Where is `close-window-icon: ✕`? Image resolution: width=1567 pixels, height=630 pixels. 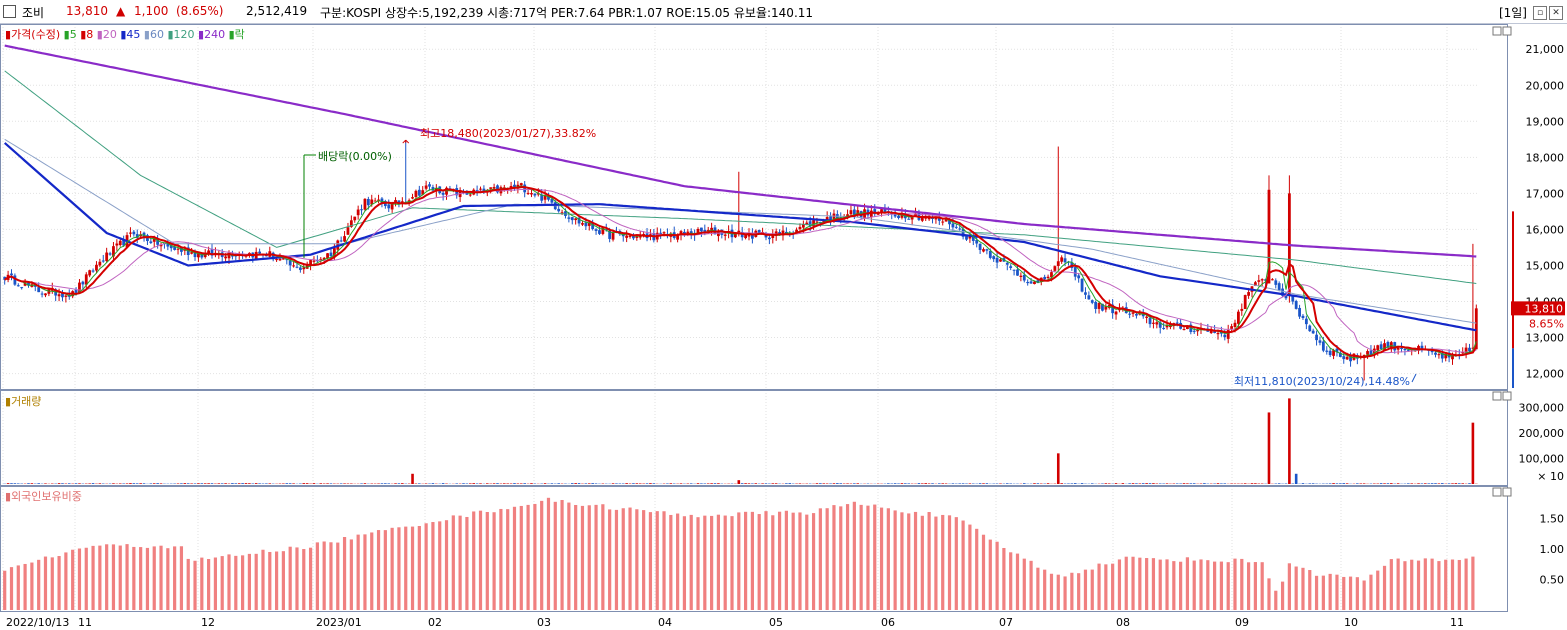 close-window-icon: ✕ is located at coordinates (1556, 12).